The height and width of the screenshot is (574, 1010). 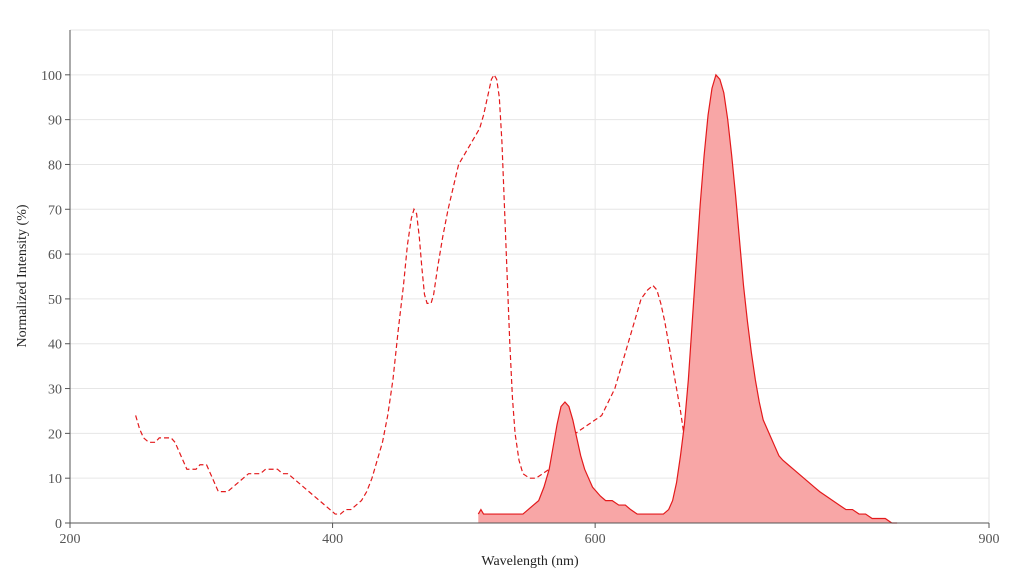 I want to click on y-tick-label-100: 100, so click(x=51, y=76).